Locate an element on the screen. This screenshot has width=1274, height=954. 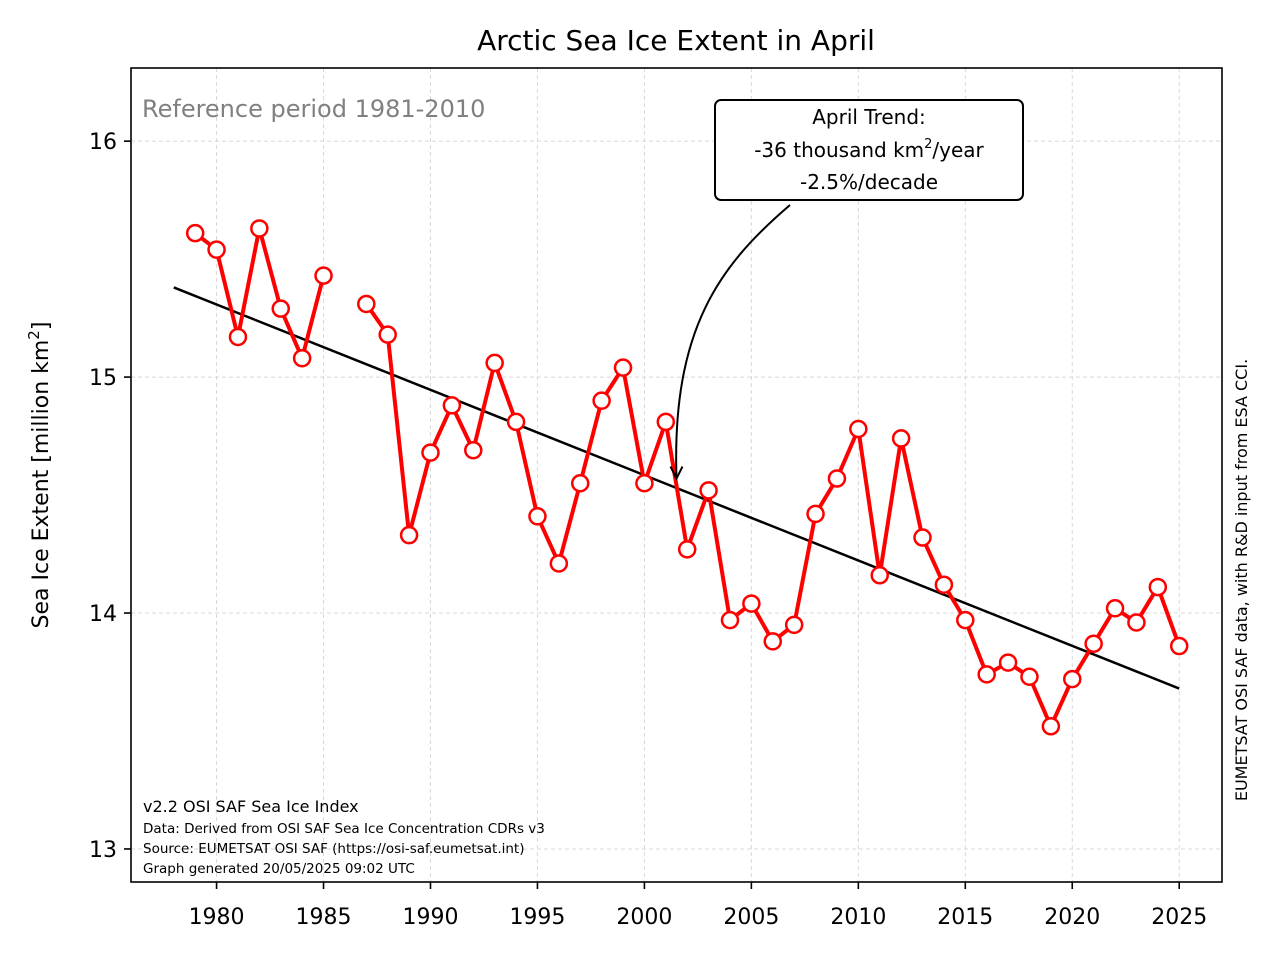
trend-label-line2: -36 thousand km2/year is located at coordinates (869, 149).